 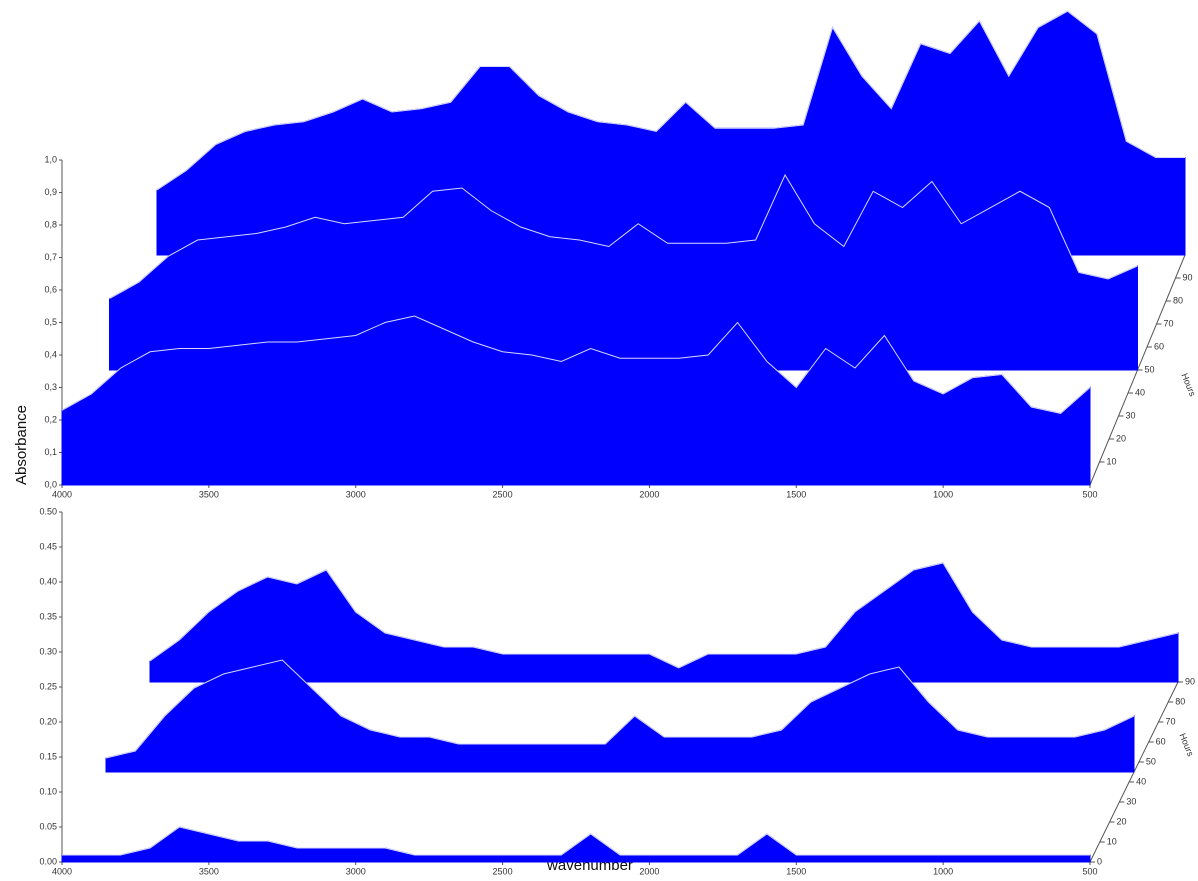 What do you see at coordinates (48, 651) in the screenshot?
I see `y-tick-label: 0.30` at bounding box center [48, 651].